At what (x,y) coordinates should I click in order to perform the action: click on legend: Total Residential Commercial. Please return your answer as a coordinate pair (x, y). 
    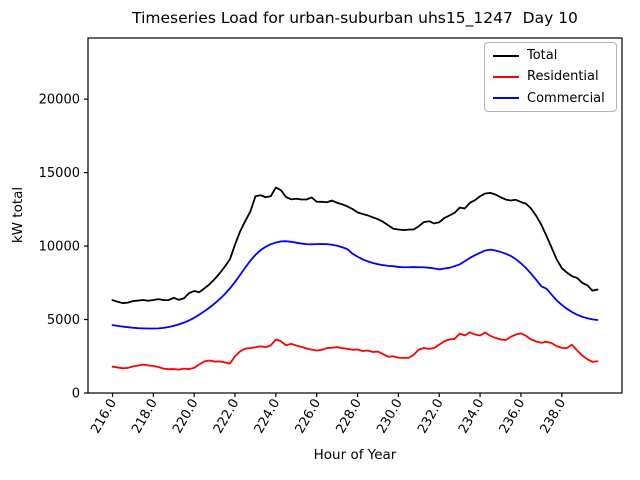
    Looking at the image, I should click on (550, 77).